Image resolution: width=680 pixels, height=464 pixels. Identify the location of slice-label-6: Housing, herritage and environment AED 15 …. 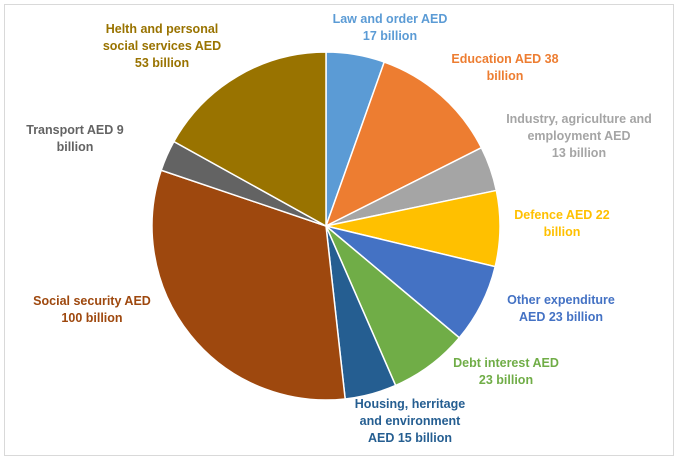
(410, 421).